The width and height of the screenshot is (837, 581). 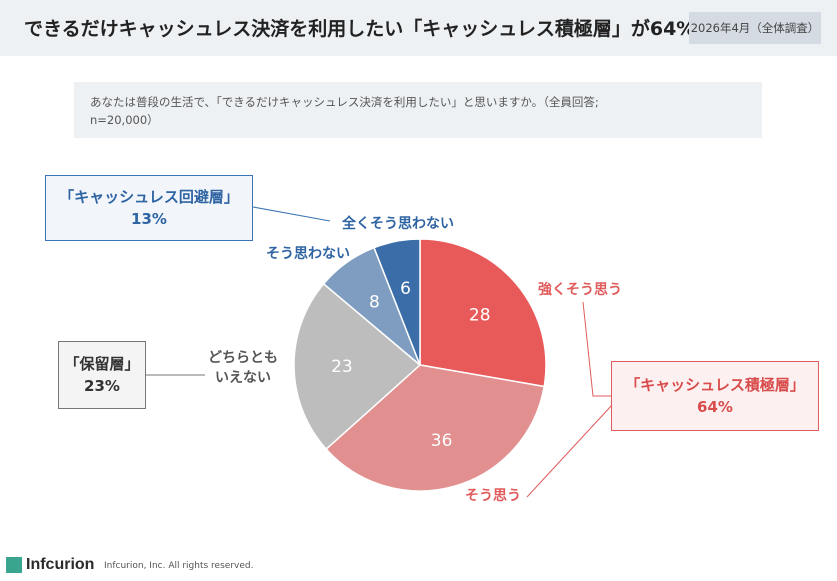 I want to click on category-label-disagree: そう思わない, so click(x=308, y=254).